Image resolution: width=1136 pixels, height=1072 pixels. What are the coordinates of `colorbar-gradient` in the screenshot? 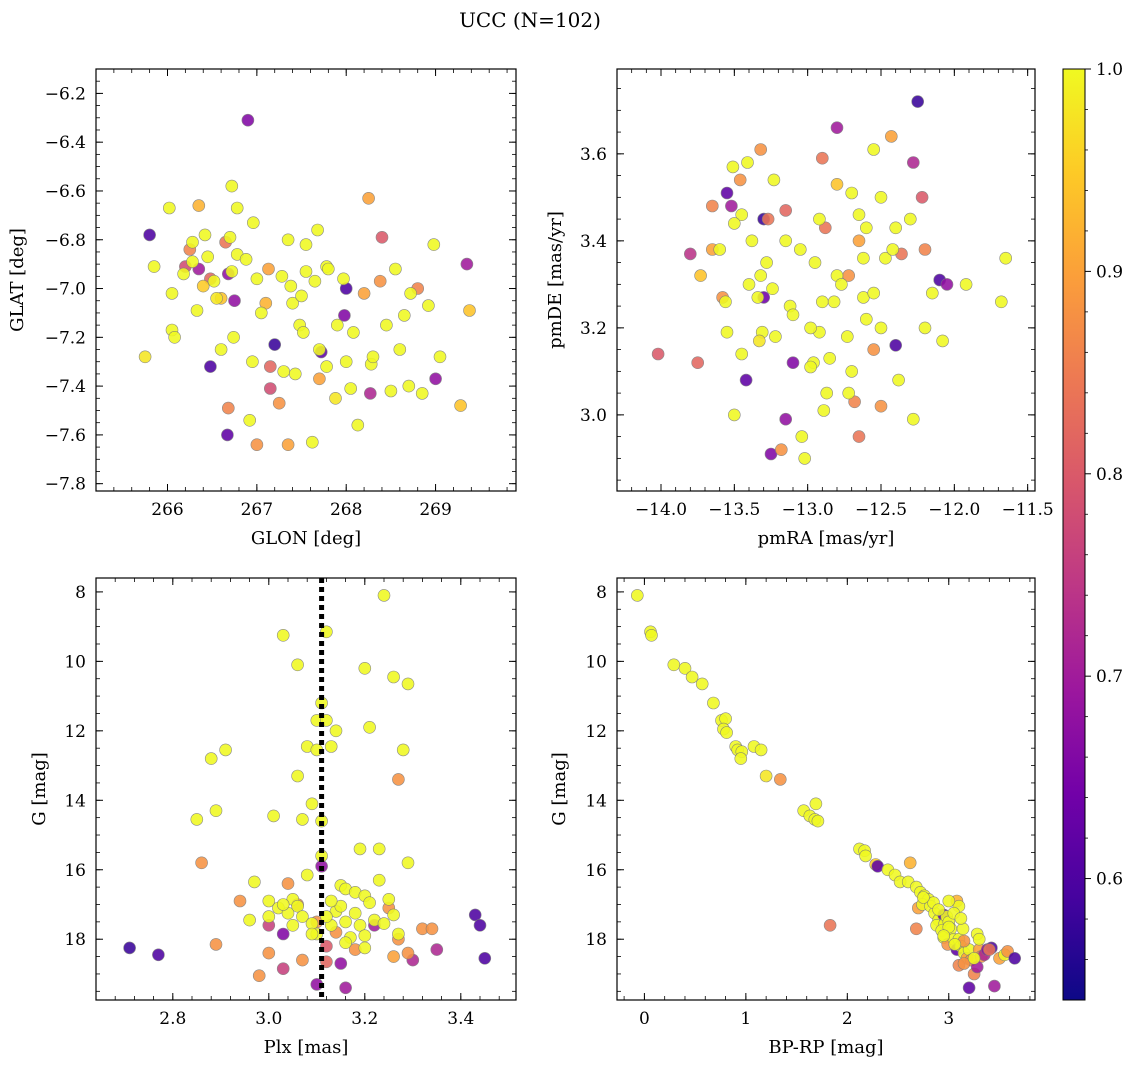 It's located at (1074, 534).